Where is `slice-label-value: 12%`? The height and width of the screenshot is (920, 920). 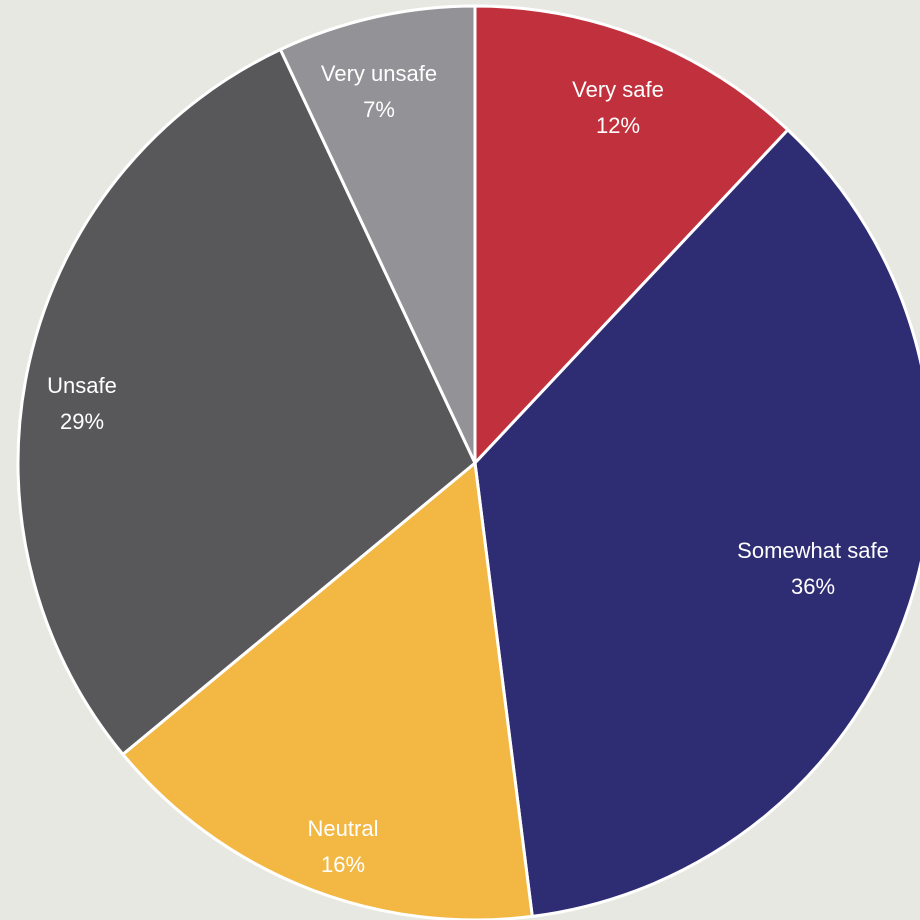
slice-label-value: 12% is located at coordinates (618, 125).